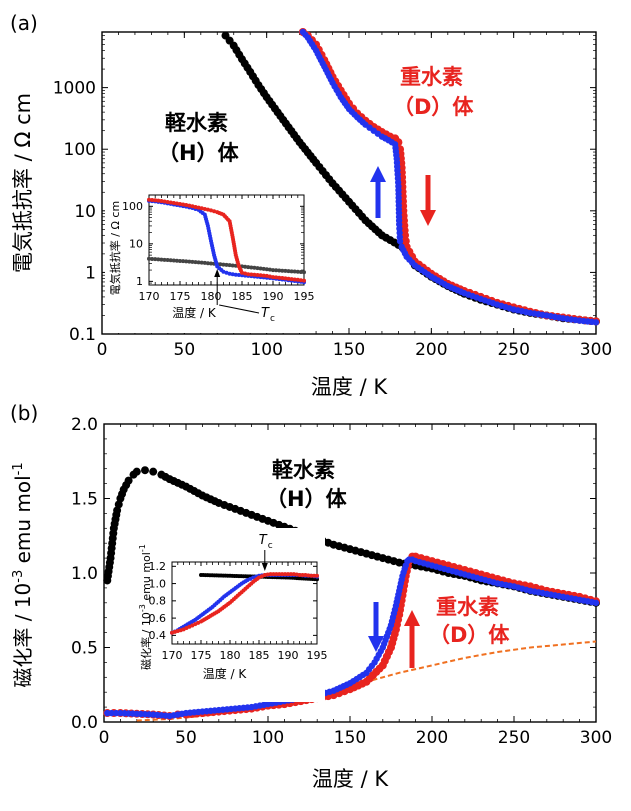 This screenshot has height=811, width=631. I want to click on x-tick-label: 150, so click(350, 738).